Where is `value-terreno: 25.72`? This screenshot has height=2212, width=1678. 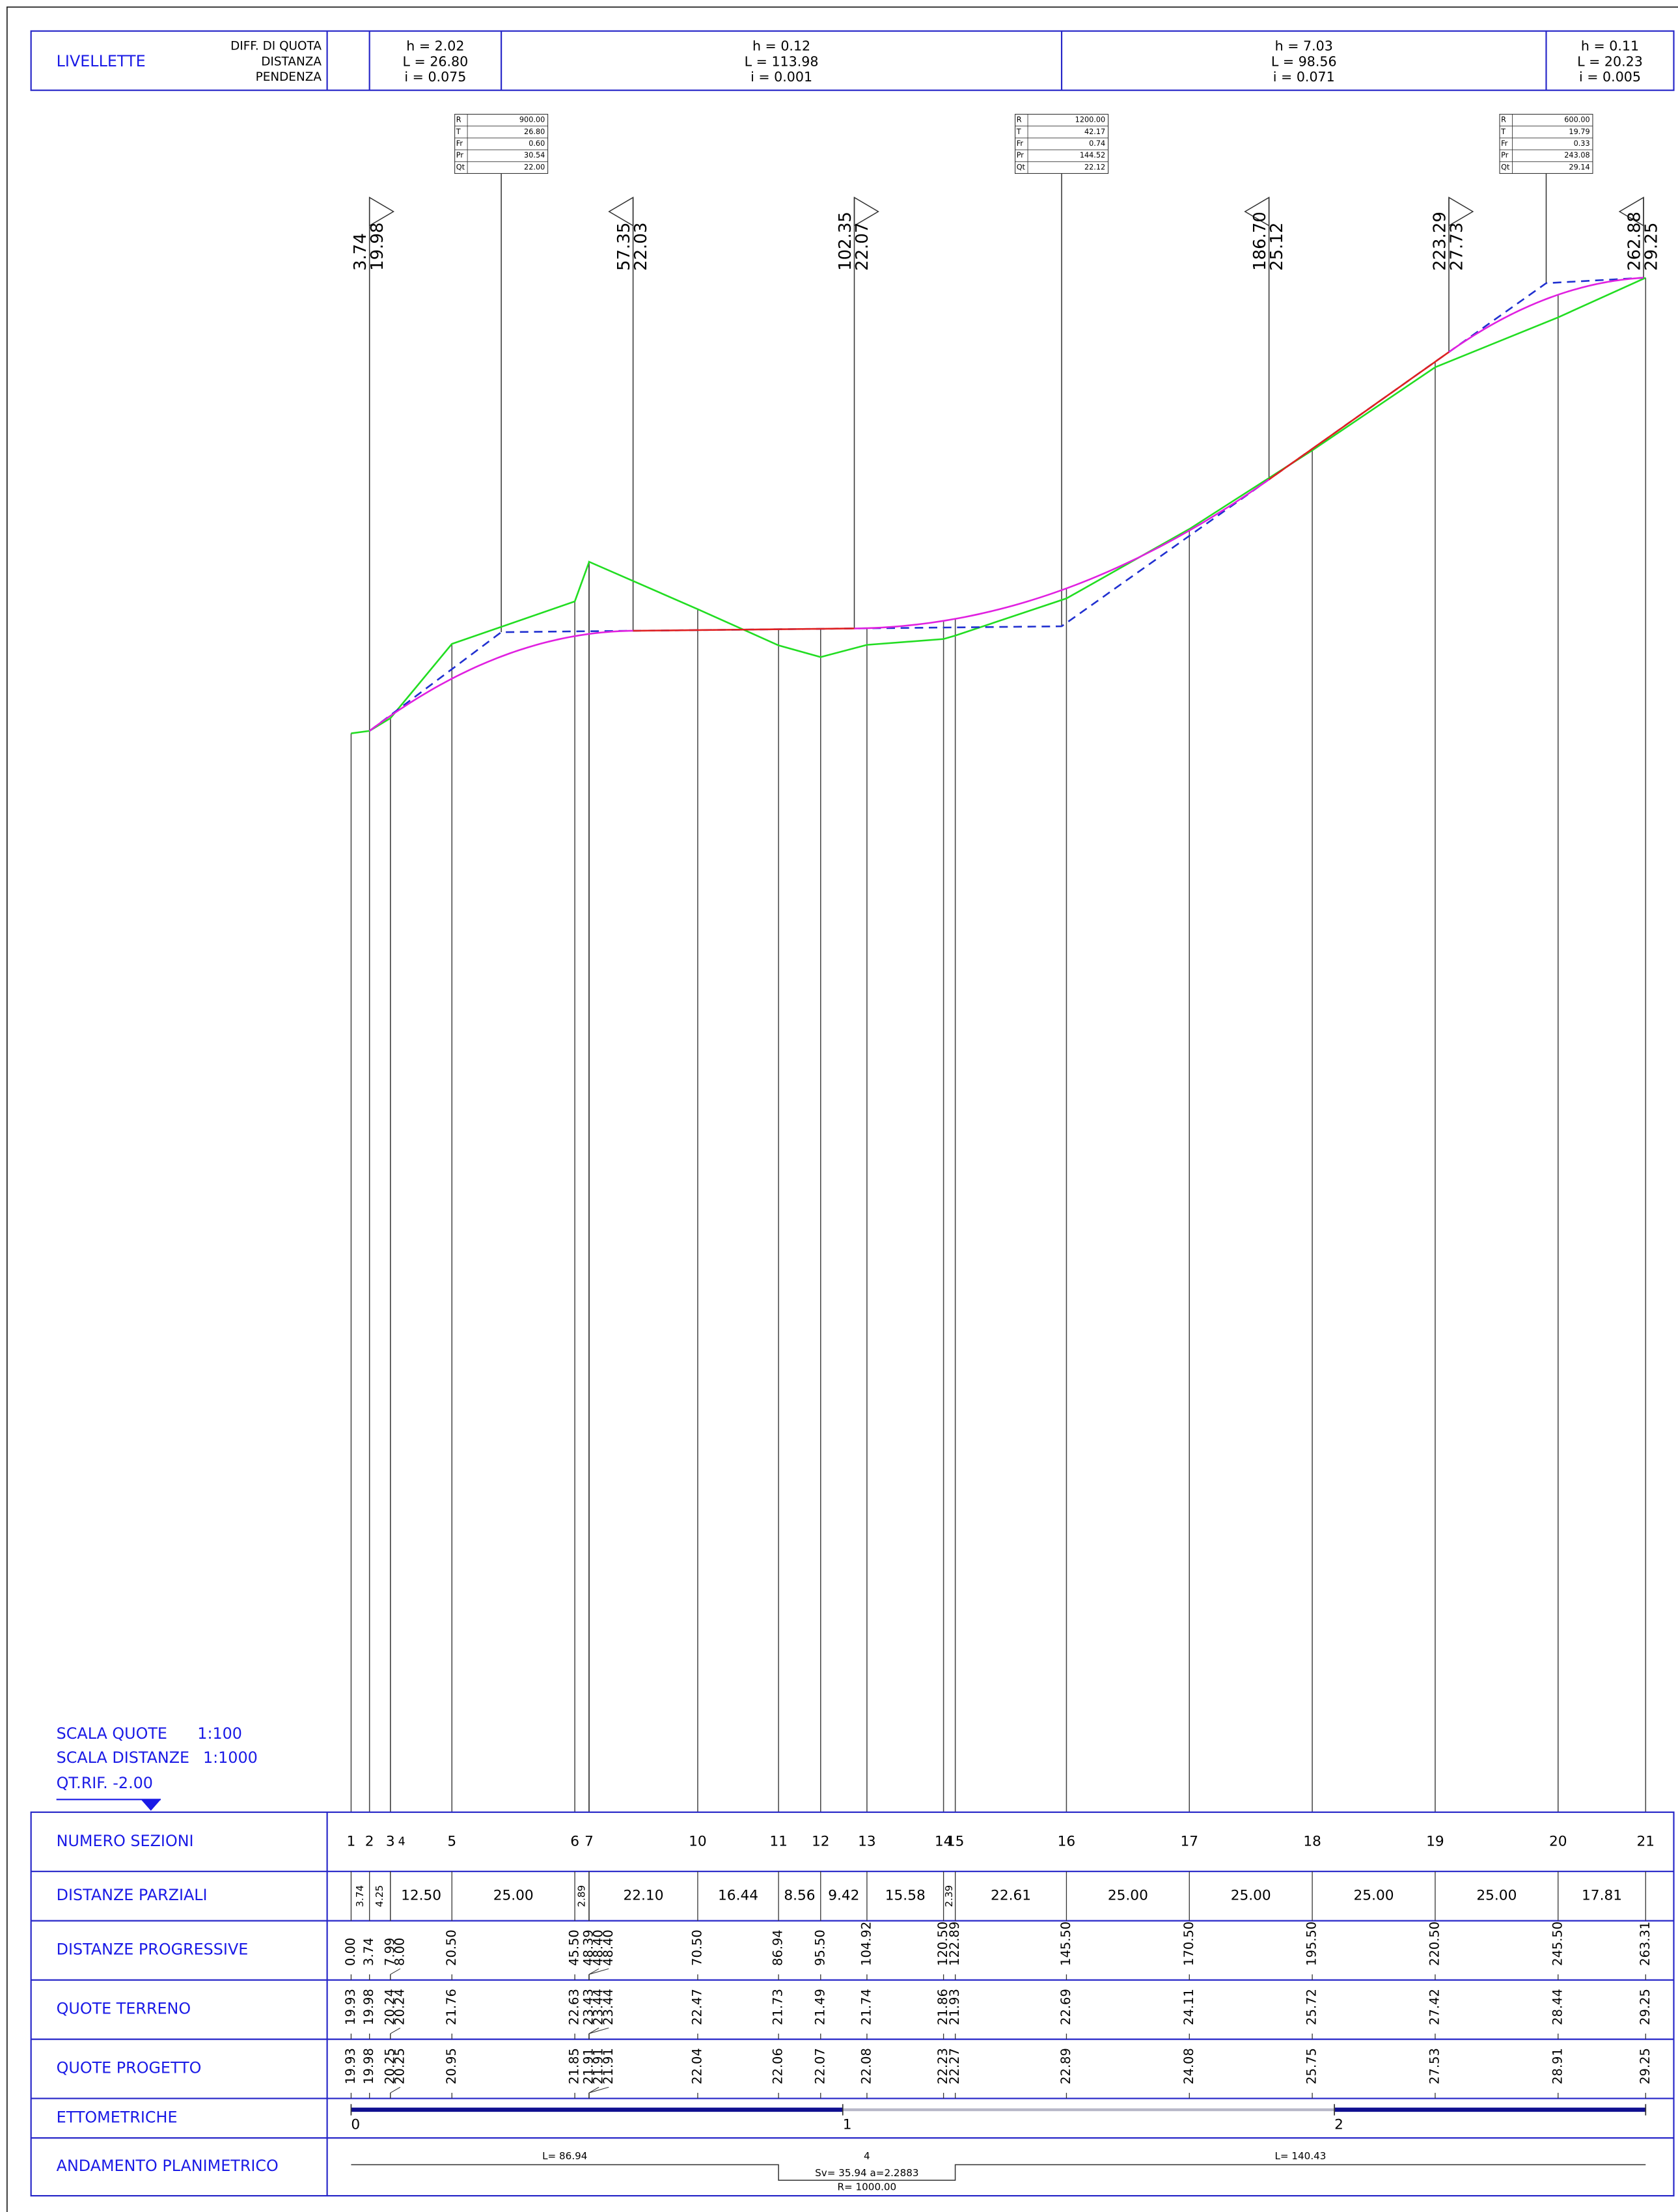
value-terreno: 25.72 is located at coordinates (1311, 2007).